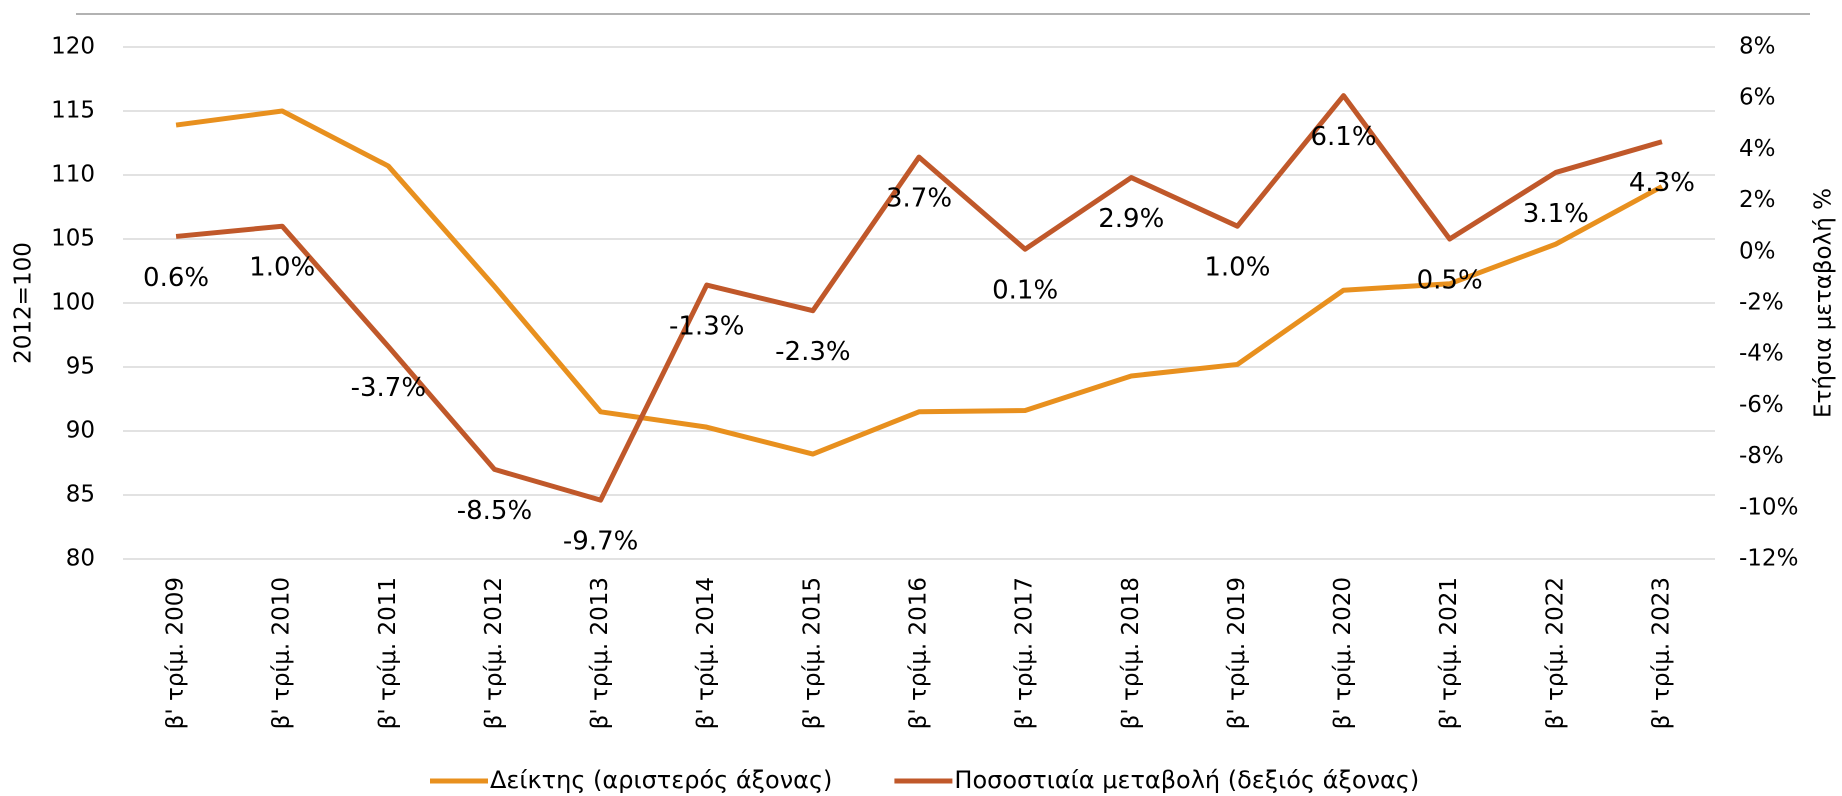 This screenshot has width=1842, height=796. What do you see at coordinates (73, 239) in the screenshot?
I see `y-tick-label: 105` at bounding box center [73, 239].